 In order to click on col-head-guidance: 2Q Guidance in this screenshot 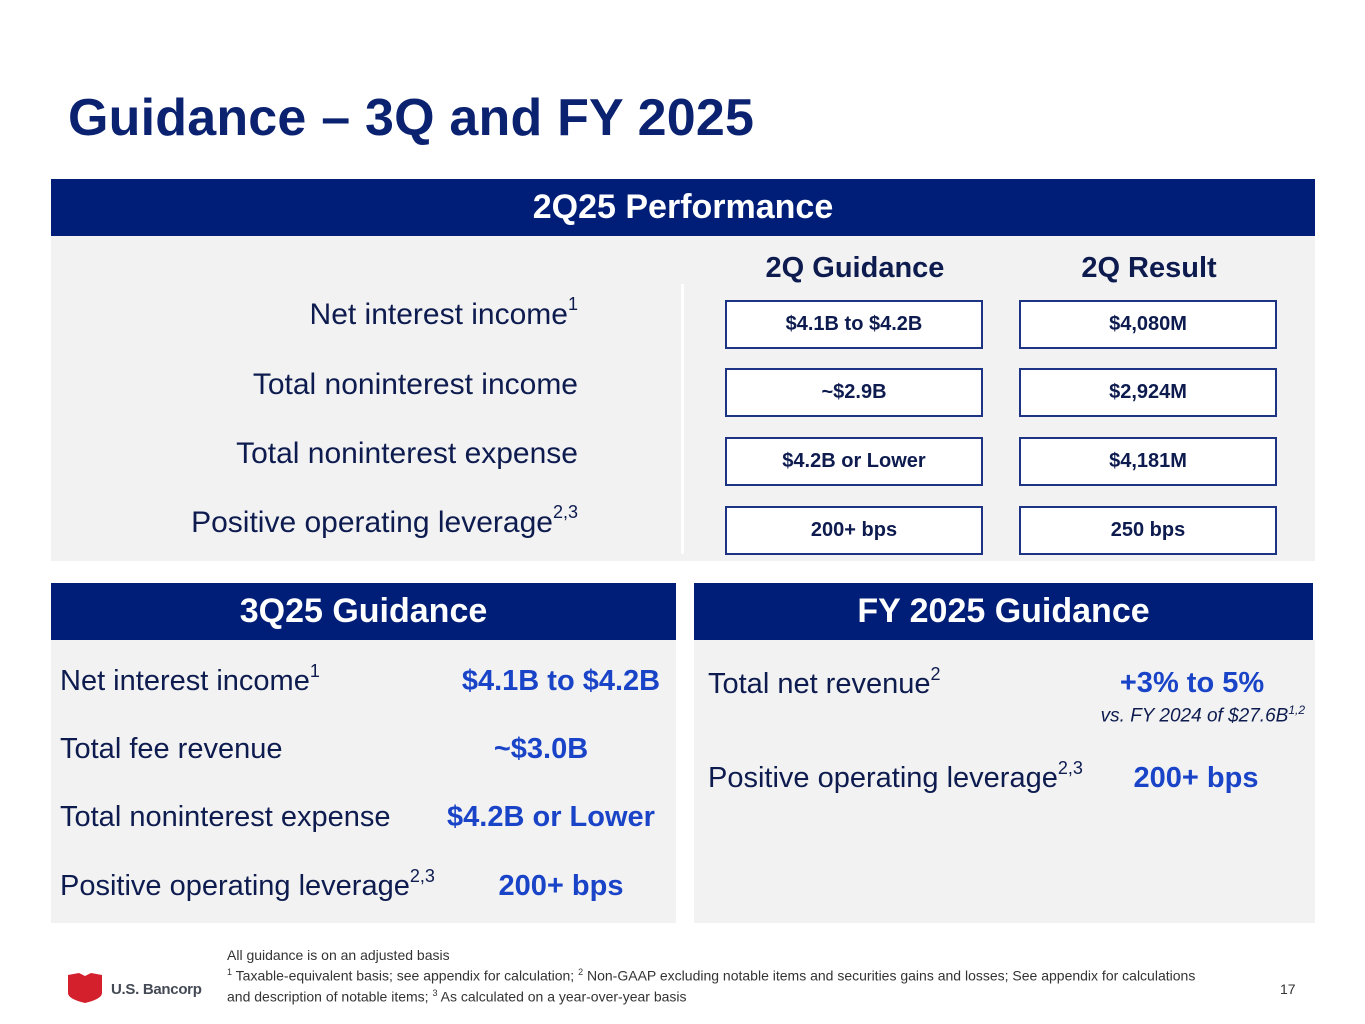, I will do `click(855, 268)`.